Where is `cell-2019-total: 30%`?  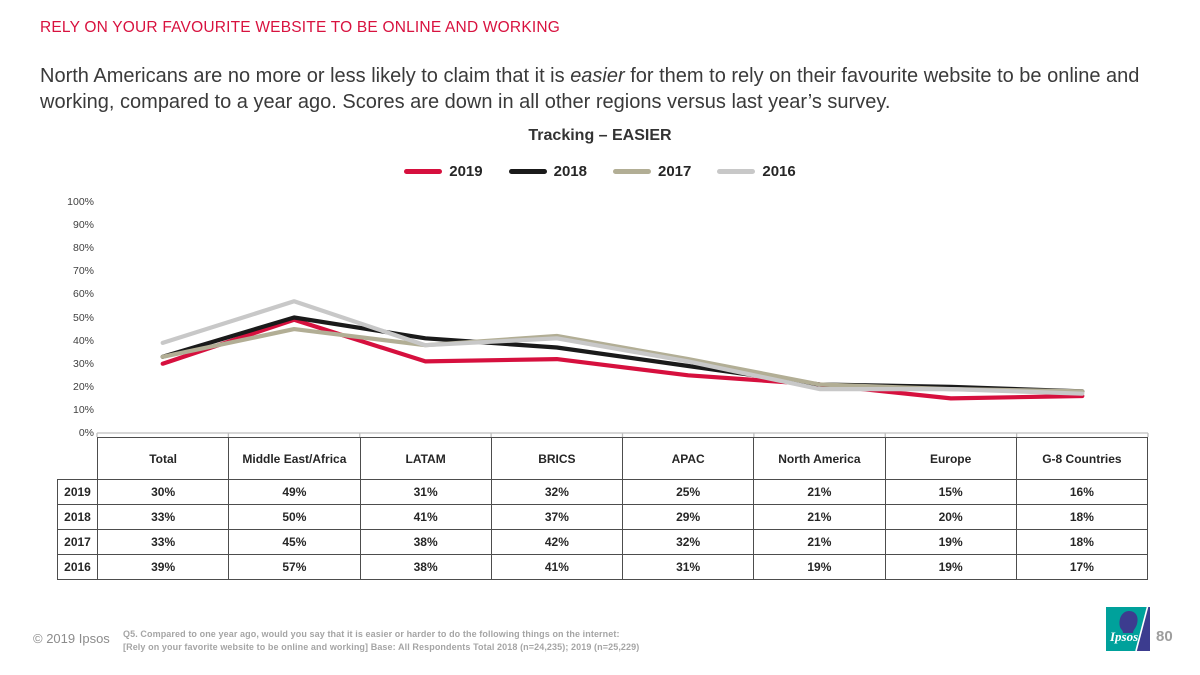
cell-2019-total: 30% is located at coordinates (163, 492).